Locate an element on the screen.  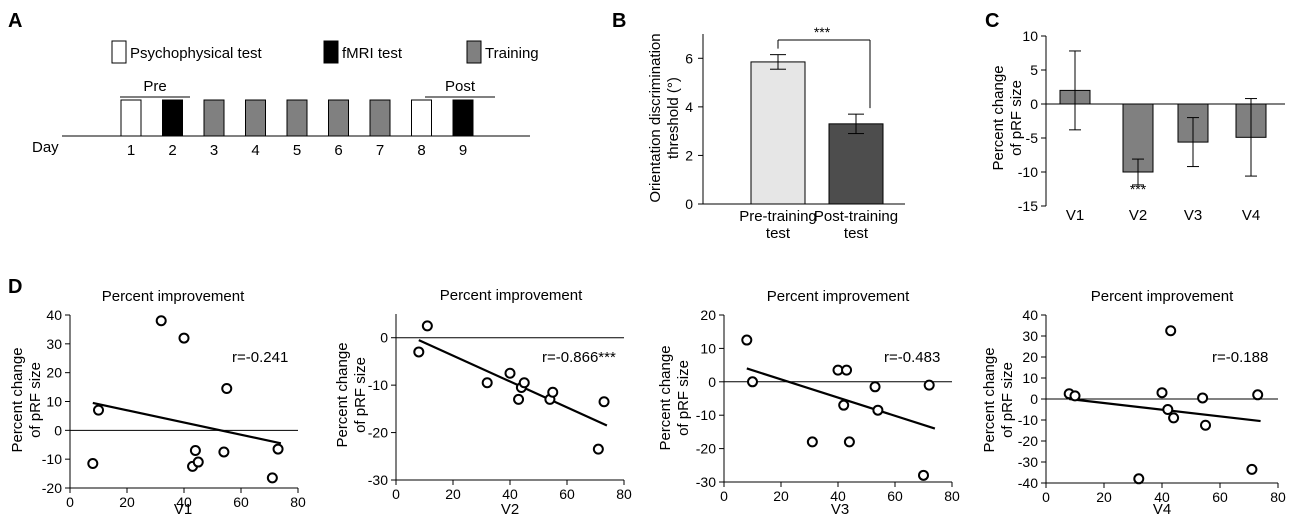
scatter-v4-xlabel: V4 is located at coordinates (1162, 509).